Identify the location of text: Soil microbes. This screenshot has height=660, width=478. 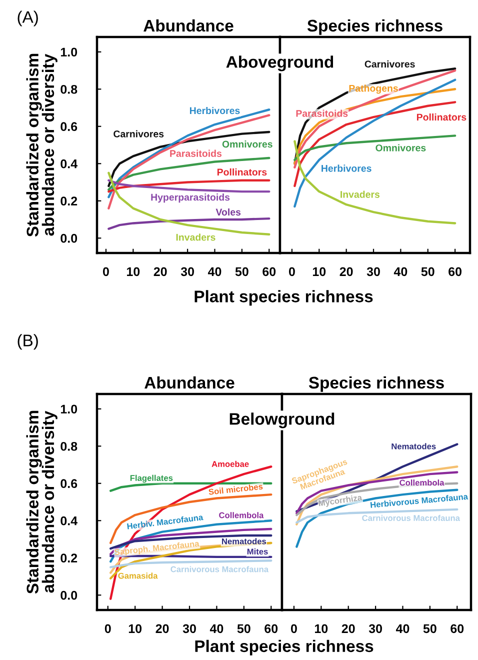
(235, 489).